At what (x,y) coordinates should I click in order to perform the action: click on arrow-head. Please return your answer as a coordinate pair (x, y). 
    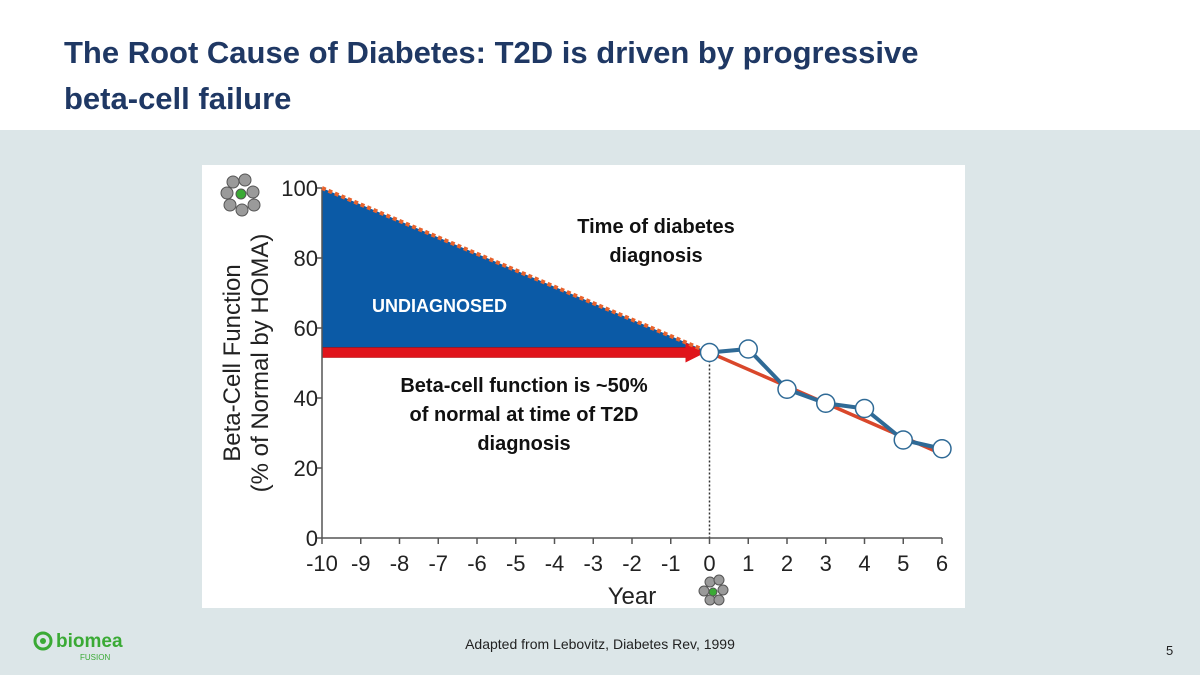
    Looking at the image, I should click on (695, 352).